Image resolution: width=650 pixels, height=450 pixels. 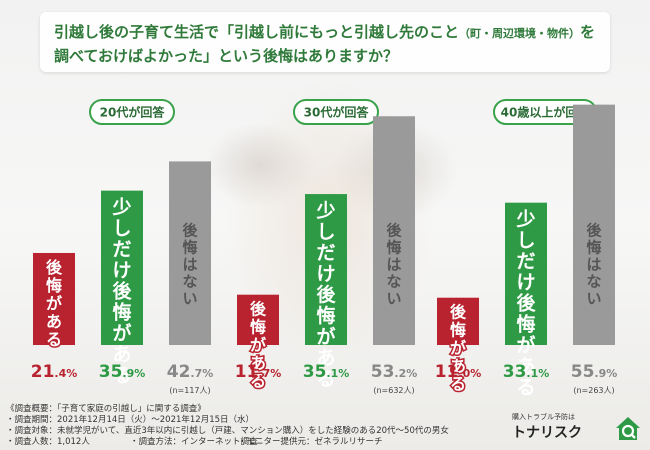 What do you see at coordinates (547, 433) in the screenshot?
I see `logo-name: トナリスク` at bounding box center [547, 433].